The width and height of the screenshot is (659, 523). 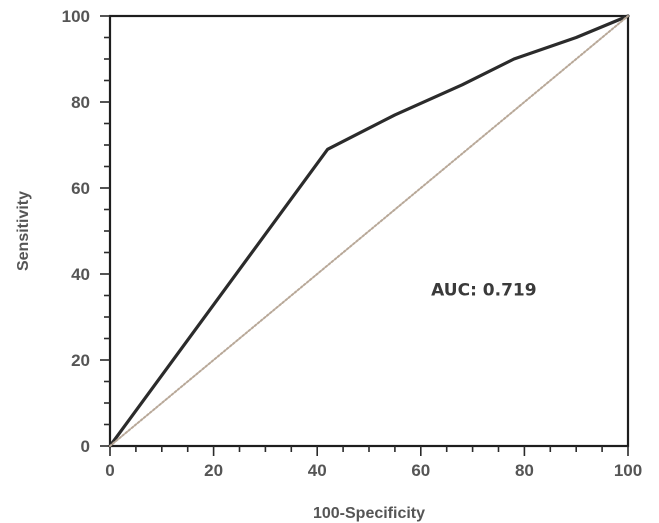 What do you see at coordinates (109, 470) in the screenshot?
I see `x-tick-label: 0` at bounding box center [109, 470].